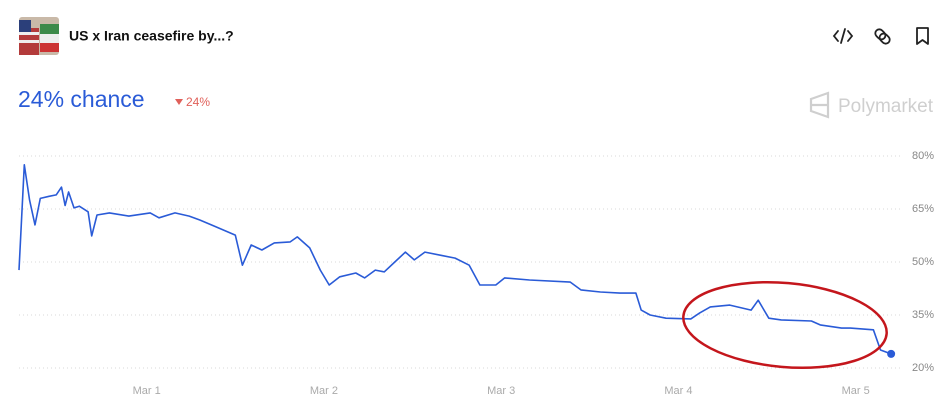 The image size is (948, 406). What do you see at coordinates (179, 102) in the screenshot?
I see `down-arrow` at bounding box center [179, 102].